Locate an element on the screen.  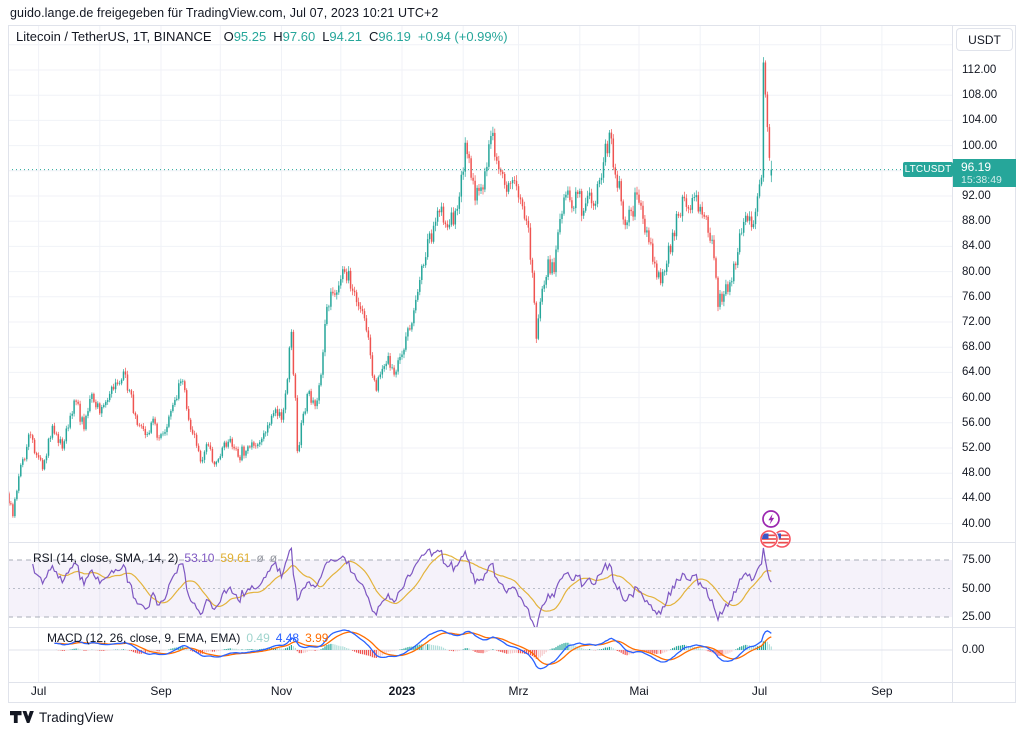
price-tick-label: 72.00 is located at coordinates (976, 322).